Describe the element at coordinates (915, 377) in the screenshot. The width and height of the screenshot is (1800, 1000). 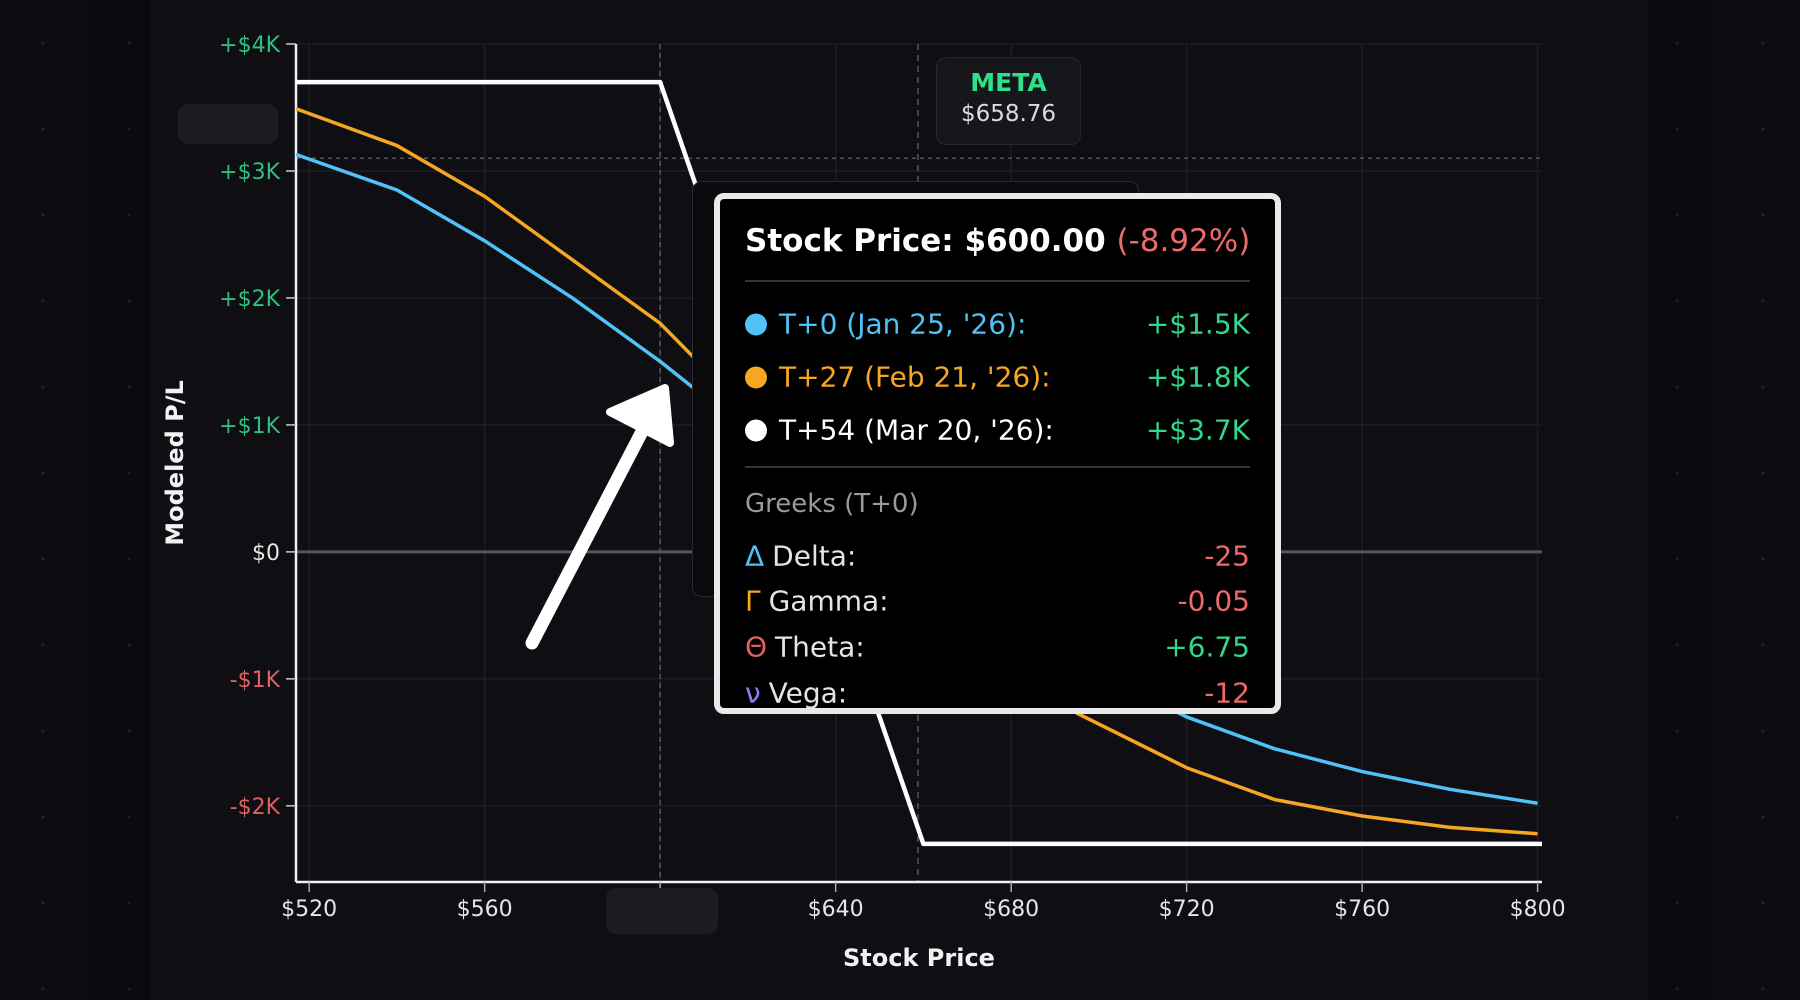
I see `series-label: T+27 (Feb 21, '26):` at that location.